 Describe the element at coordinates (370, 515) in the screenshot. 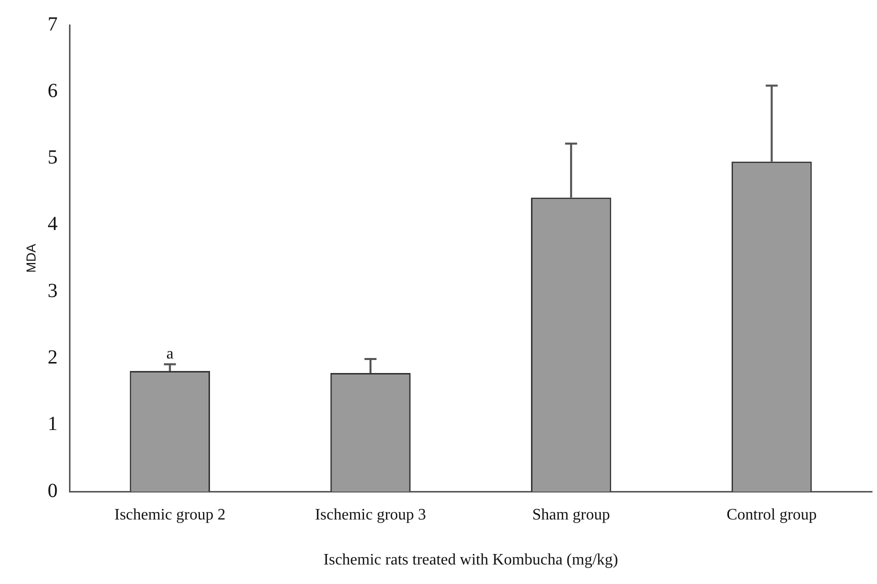

I see `x-tick-label: Ischemic group 3` at that location.